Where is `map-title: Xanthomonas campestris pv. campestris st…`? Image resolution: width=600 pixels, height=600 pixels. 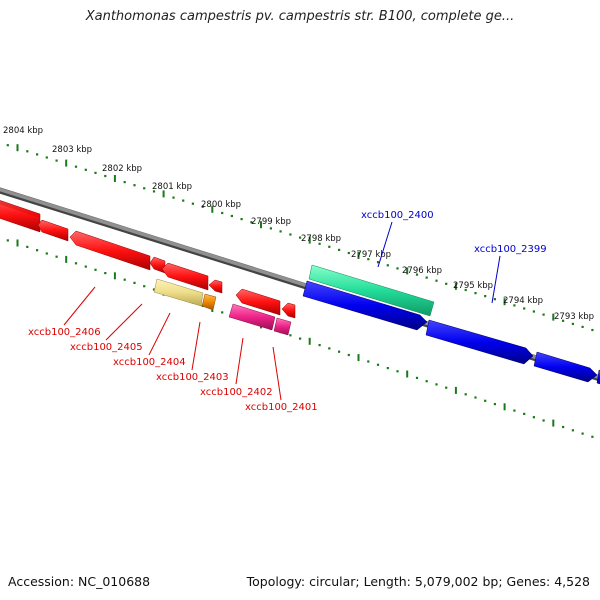
map-title: Xanthomonas campestris pv. campestris st… is located at coordinates (300, 16).